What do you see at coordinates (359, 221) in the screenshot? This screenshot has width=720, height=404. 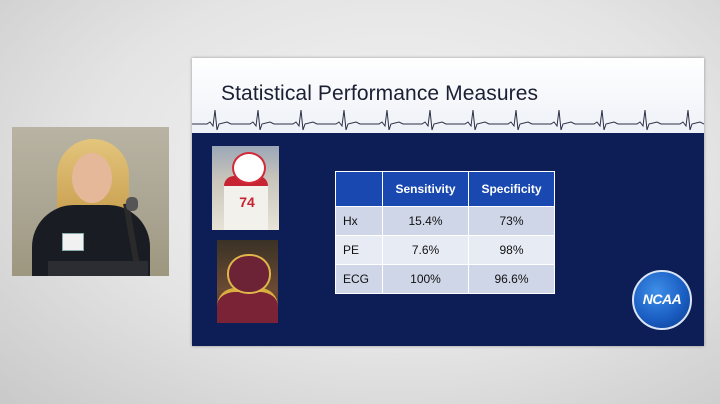 I see `row-label: Hx` at bounding box center [359, 221].